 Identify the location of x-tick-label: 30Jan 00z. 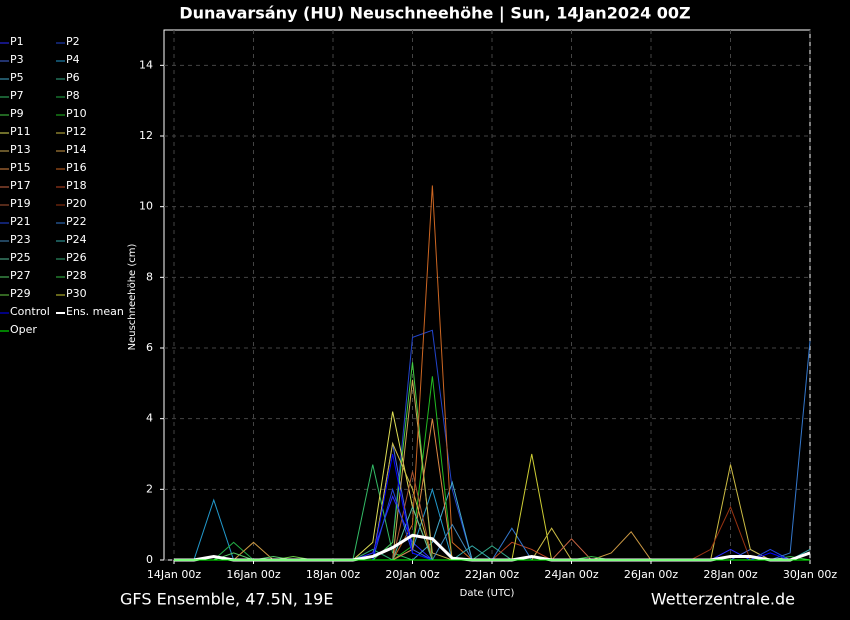
(810, 574).